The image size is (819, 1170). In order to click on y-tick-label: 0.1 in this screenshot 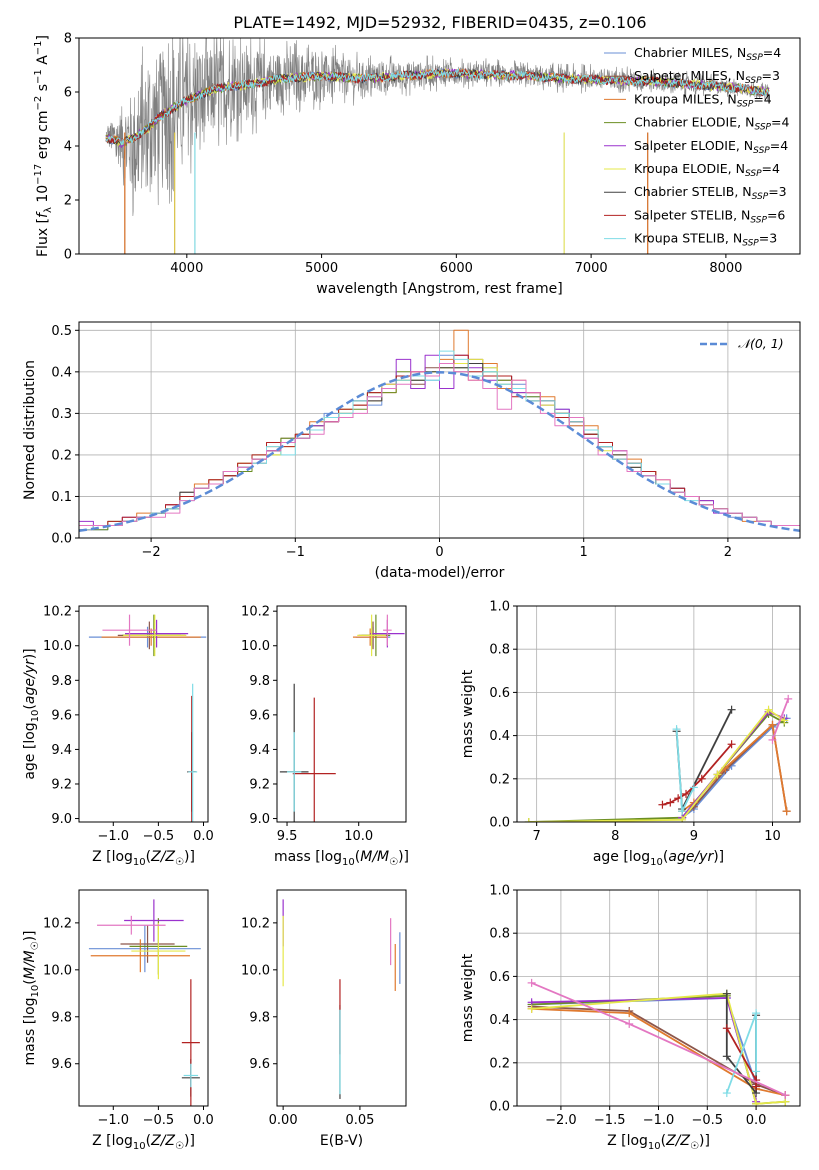, I will do `click(61, 497)`.